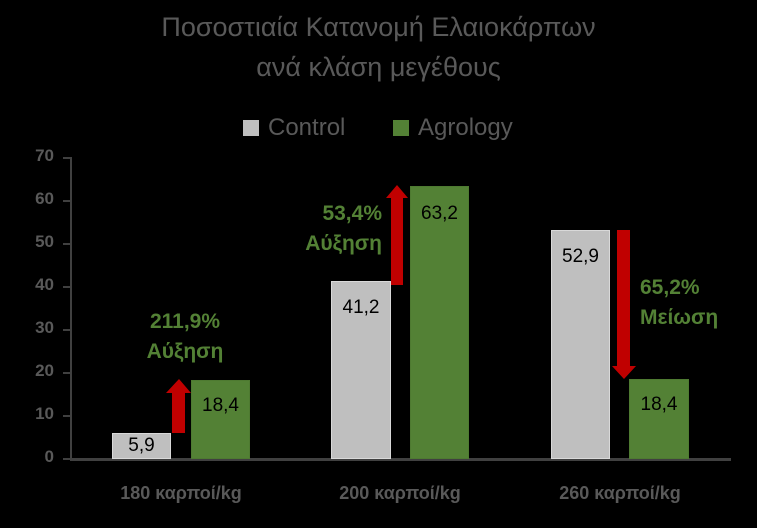 Image resolution: width=757 pixels, height=528 pixels. Describe the element at coordinates (580, 344) in the screenshot. I see `bar-control-260: 52,9` at that location.